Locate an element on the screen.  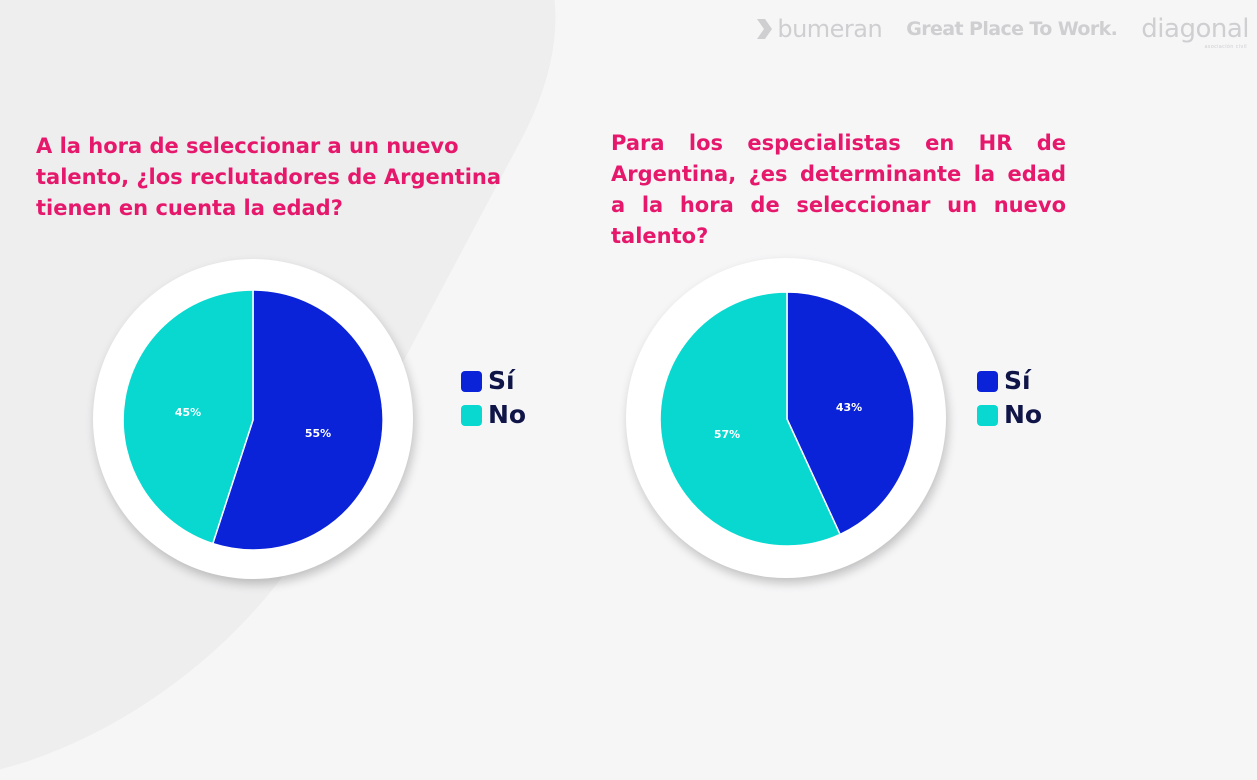
bumeran-logo: bumeran is located at coordinates (819, 29).